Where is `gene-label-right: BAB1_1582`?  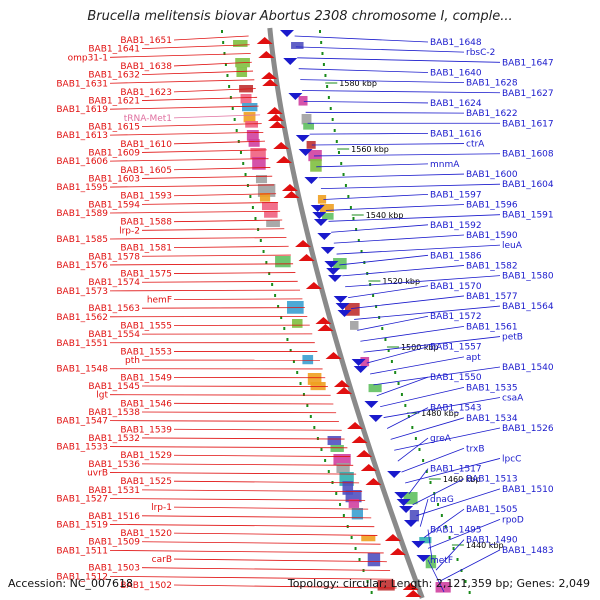
gene-label-right: BAB1_1582 is located at coordinates (492, 266).